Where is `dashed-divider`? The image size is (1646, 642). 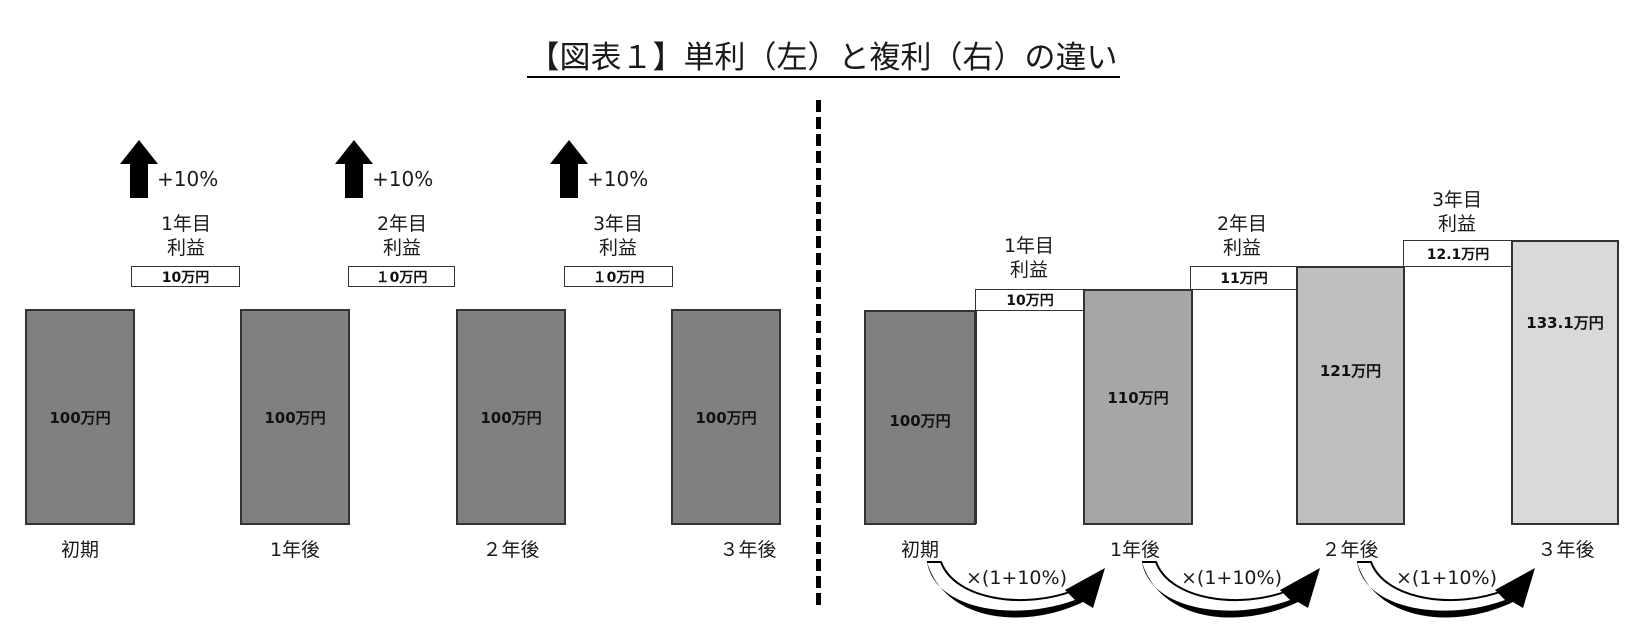
dashed-divider is located at coordinates (818, 355).